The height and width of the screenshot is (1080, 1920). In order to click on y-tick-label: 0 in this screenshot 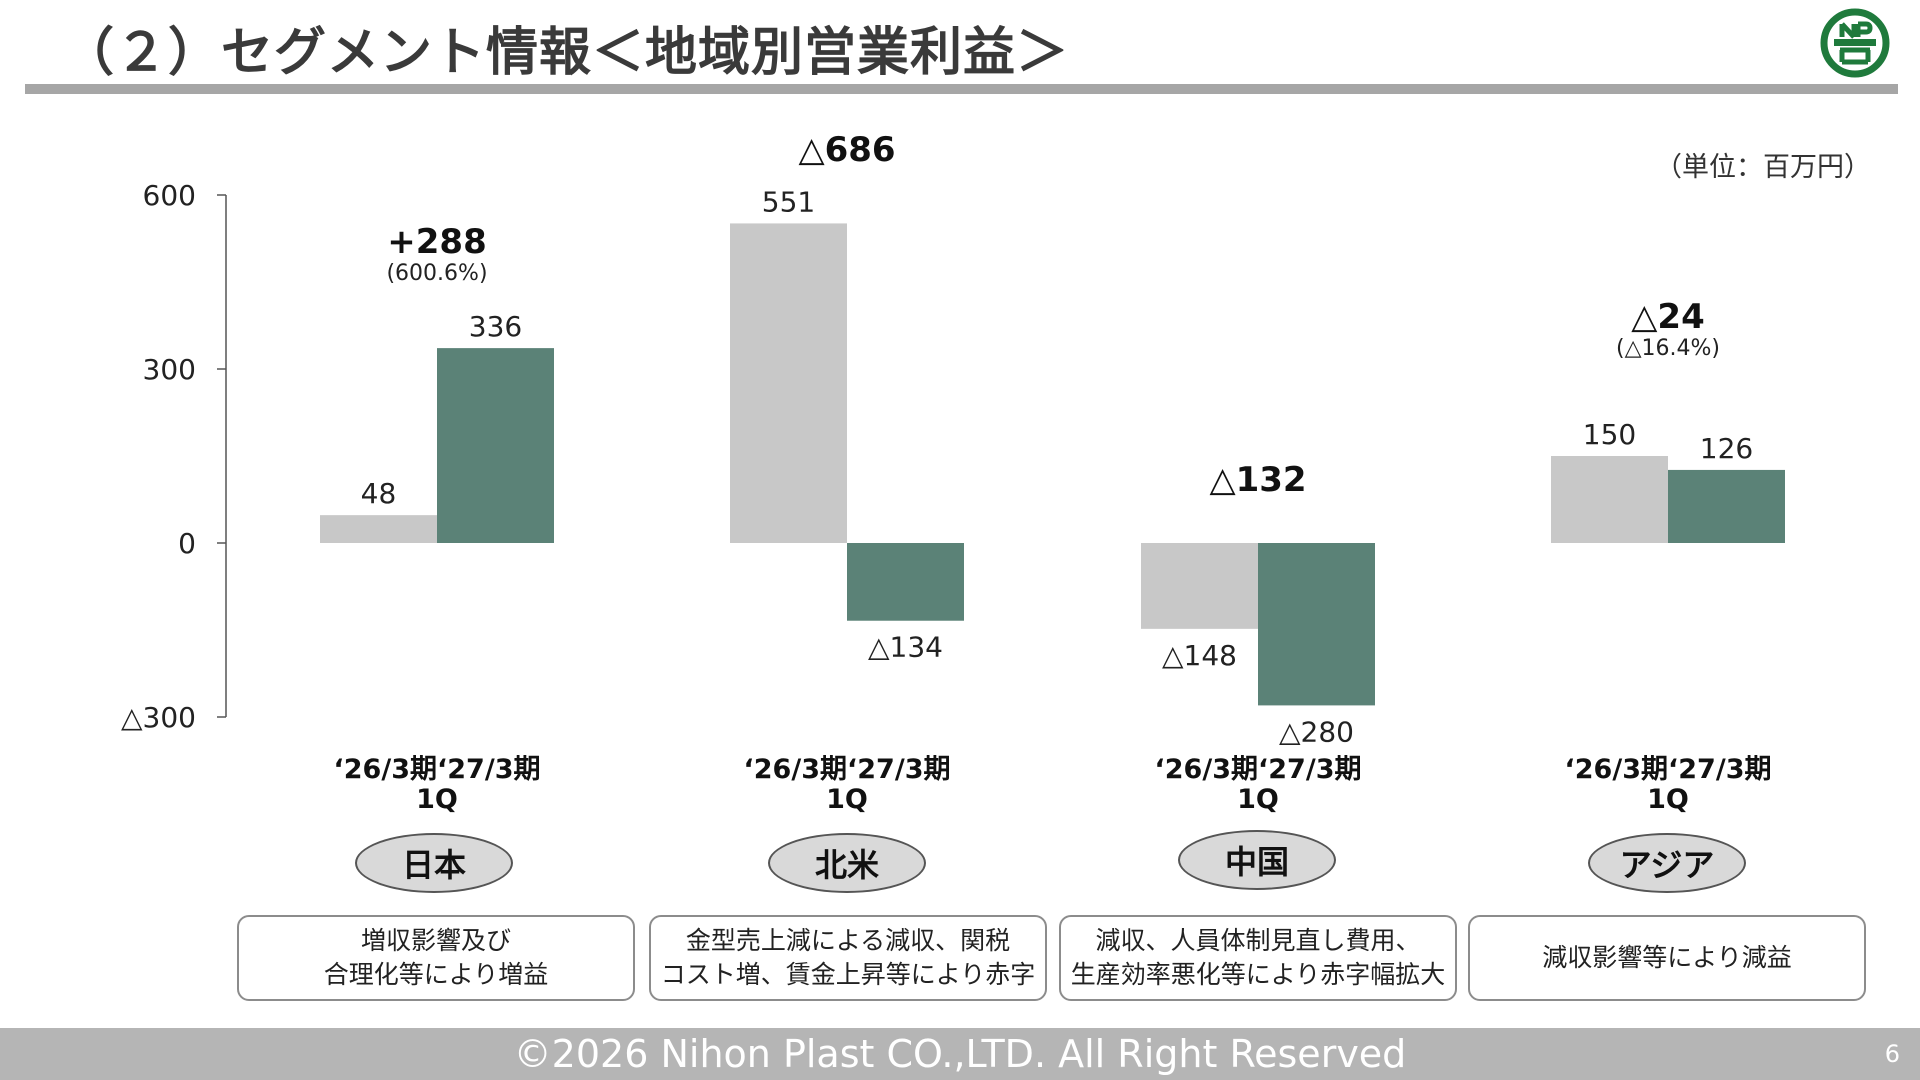, I will do `click(187, 543)`.